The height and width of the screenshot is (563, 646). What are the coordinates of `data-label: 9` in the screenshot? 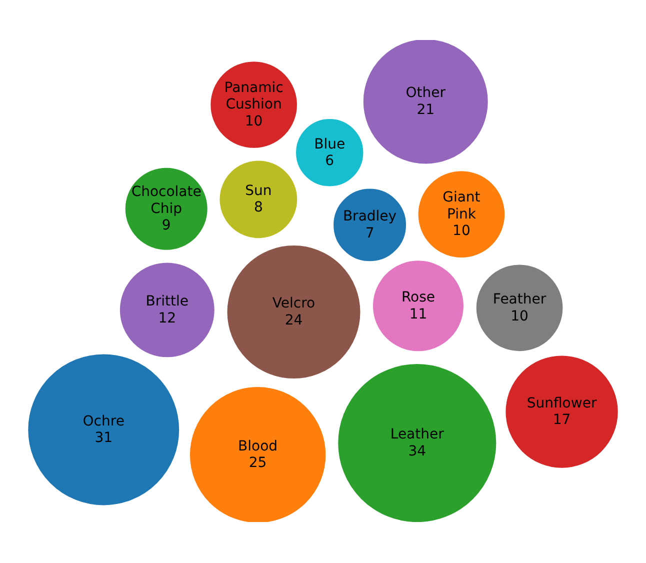 It's located at (166, 226).